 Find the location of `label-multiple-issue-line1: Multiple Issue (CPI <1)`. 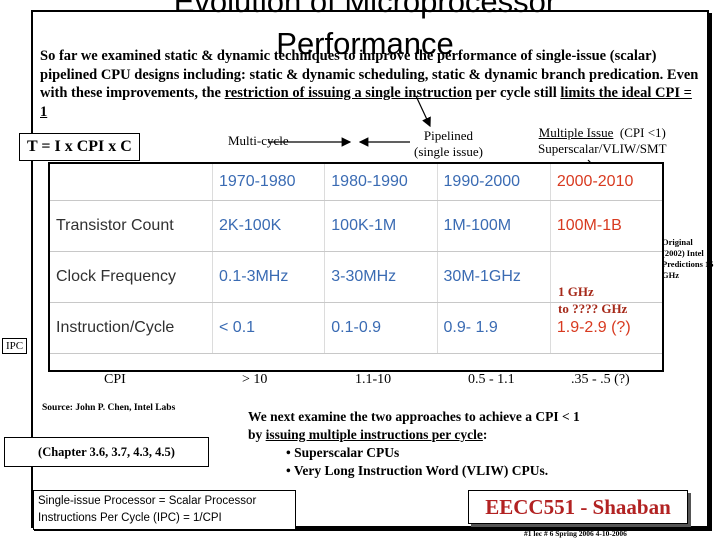

label-multiple-issue-line1: Multiple Issue (CPI <1) is located at coordinates (602, 133).